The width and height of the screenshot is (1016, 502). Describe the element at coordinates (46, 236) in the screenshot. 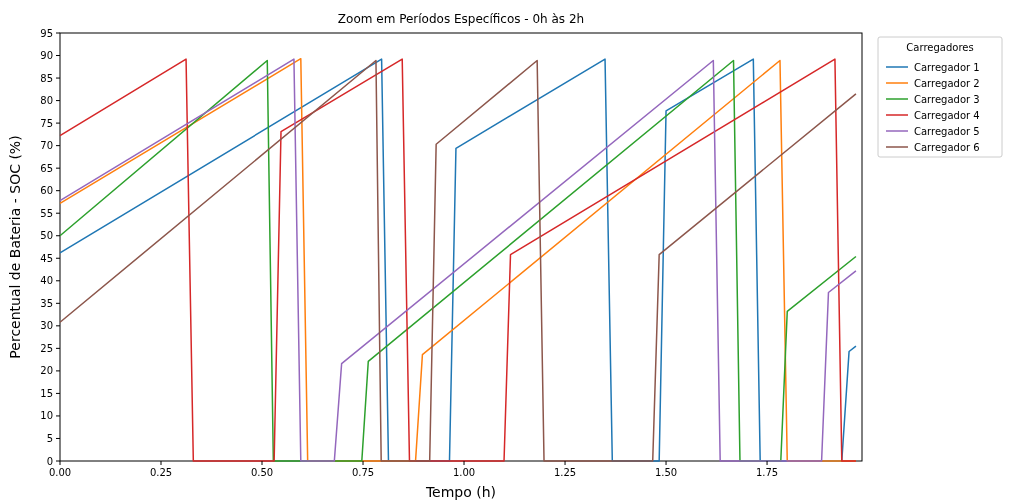

I see `y-tick-label: 50` at that location.